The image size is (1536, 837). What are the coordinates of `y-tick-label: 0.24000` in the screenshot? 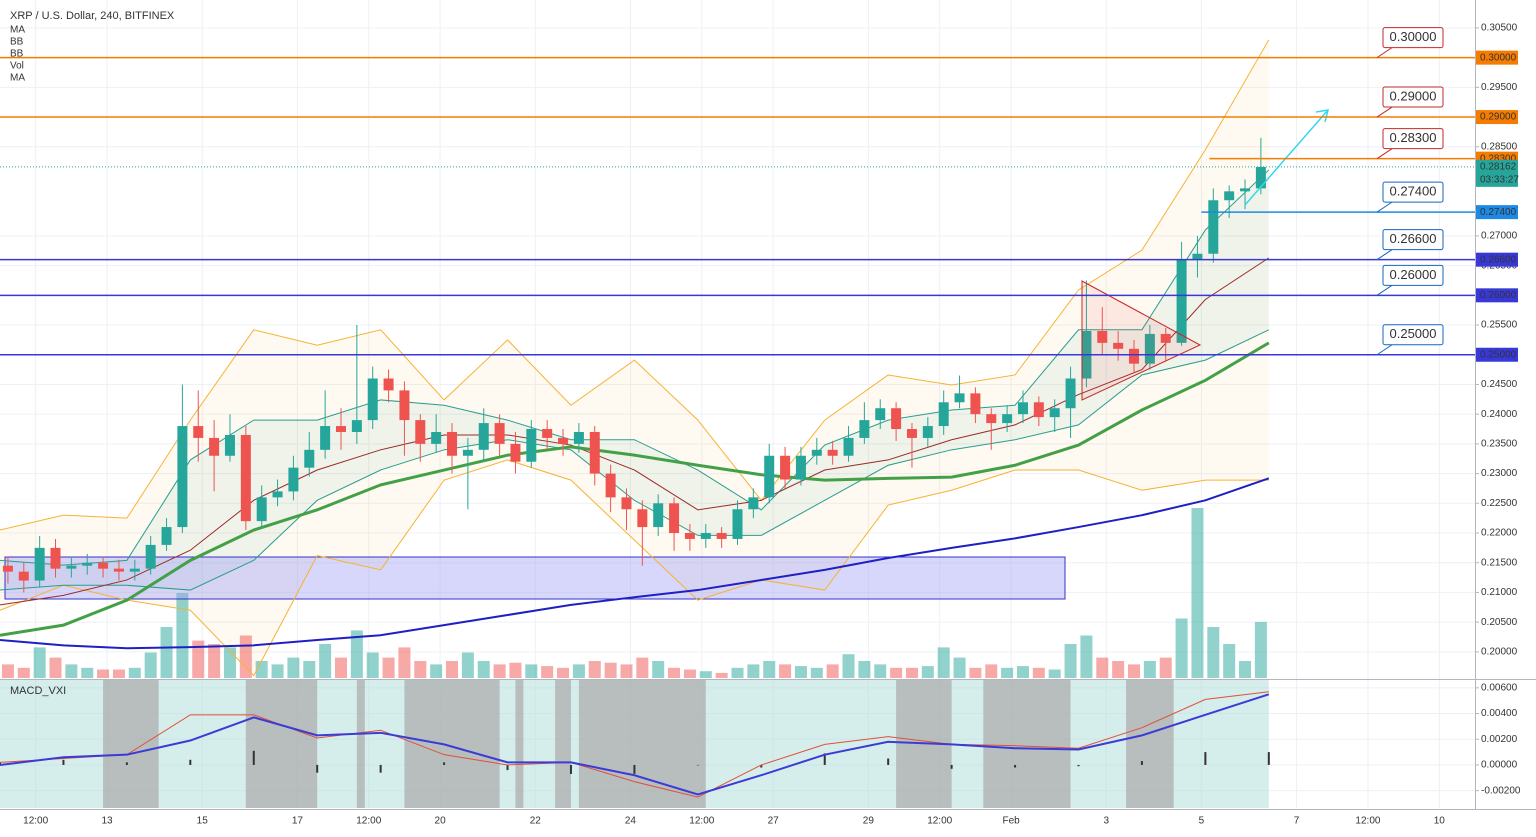 It's located at (1499, 414).